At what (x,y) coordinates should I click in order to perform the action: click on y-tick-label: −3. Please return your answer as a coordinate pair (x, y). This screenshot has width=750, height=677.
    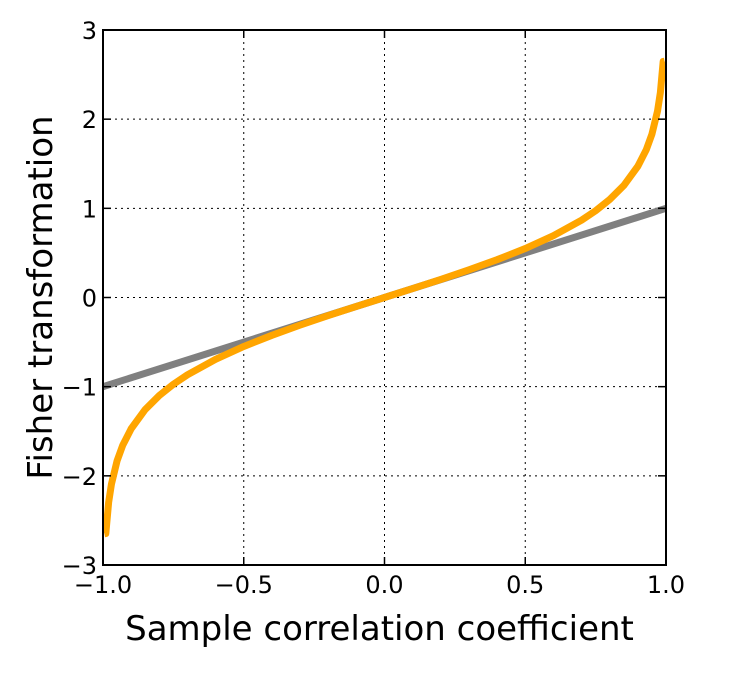
    Looking at the image, I should click on (79, 566).